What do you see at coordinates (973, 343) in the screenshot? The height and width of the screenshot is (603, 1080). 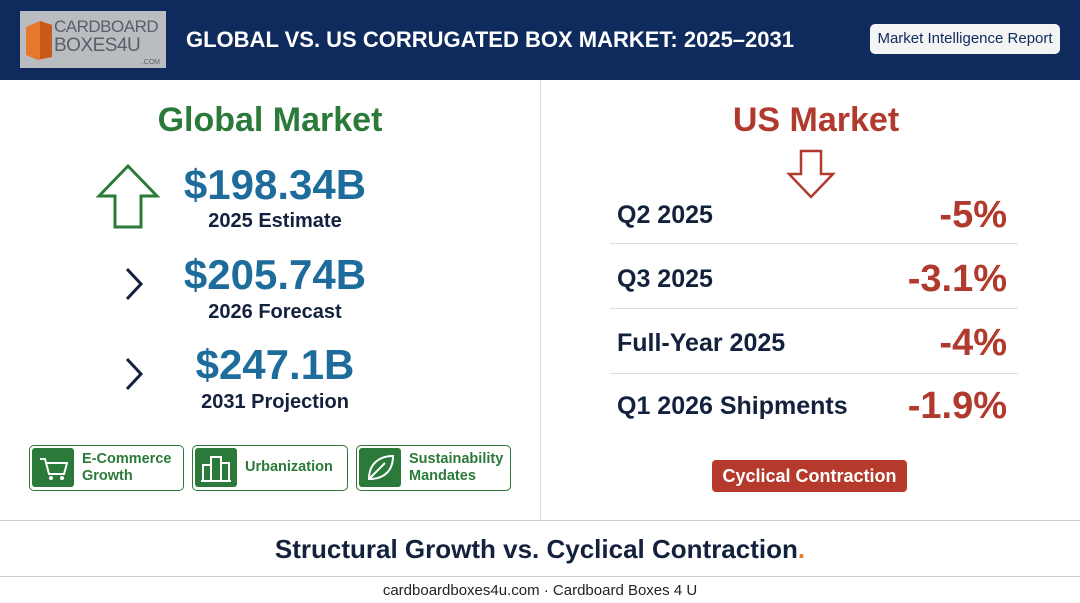 I see `row-value: -4%` at bounding box center [973, 343].